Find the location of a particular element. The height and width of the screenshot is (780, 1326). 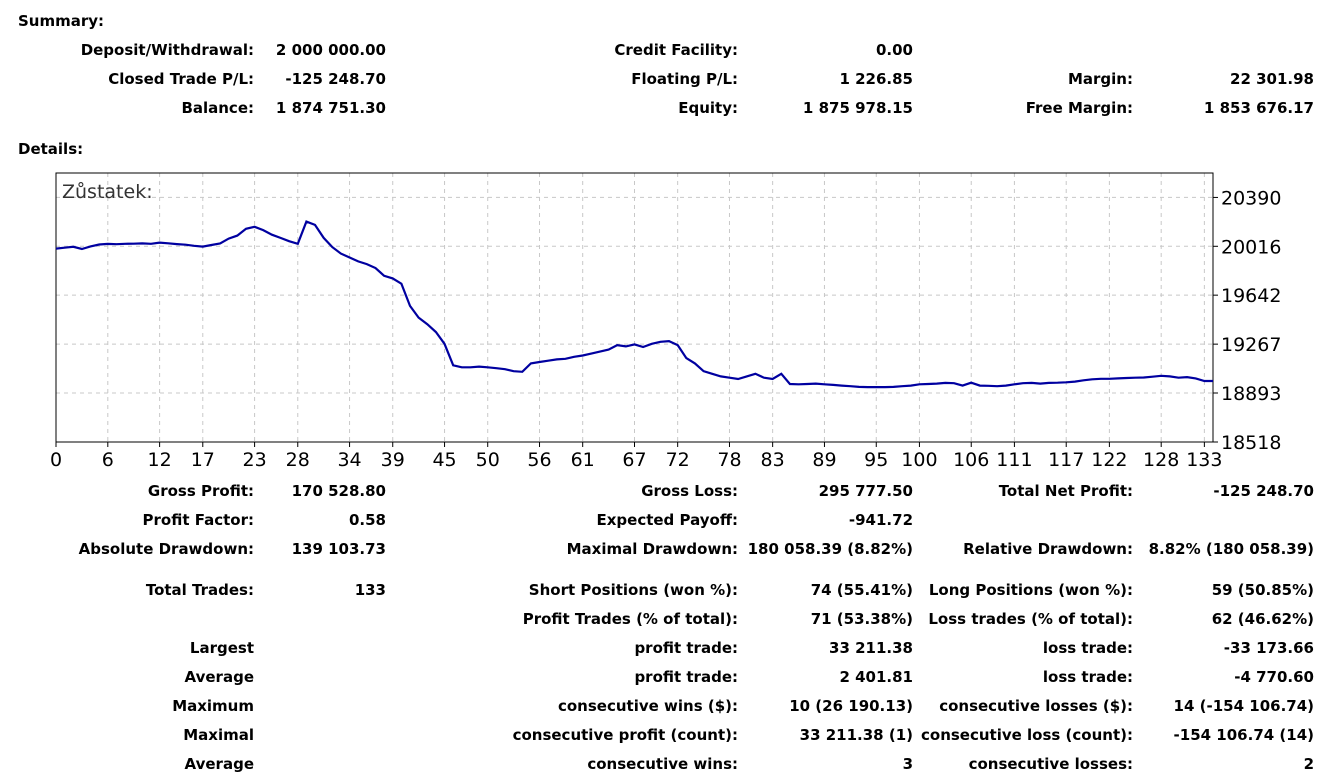

free-margin-value: 1 853 676.17 is located at coordinates (1258, 108).